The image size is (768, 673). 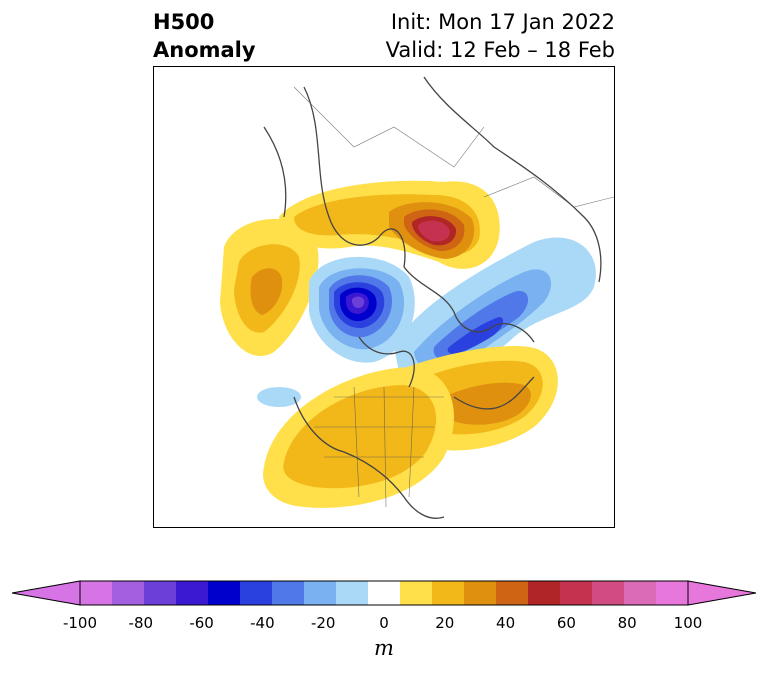 What do you see at coordinates (201, 623) in the screenshot?
I see `colorbar-tick-label: -60` at bounding box center [201, 623].